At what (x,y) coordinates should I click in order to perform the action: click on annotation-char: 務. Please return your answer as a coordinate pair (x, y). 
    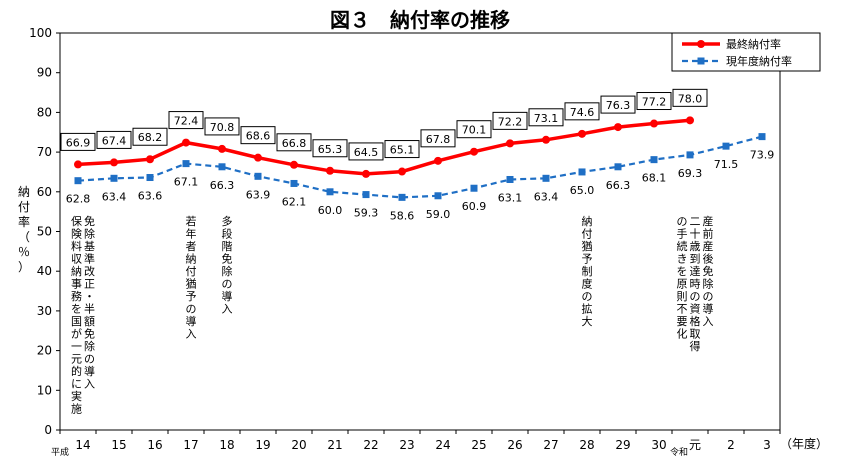
    Looking at the image, I should click on (76, 296).